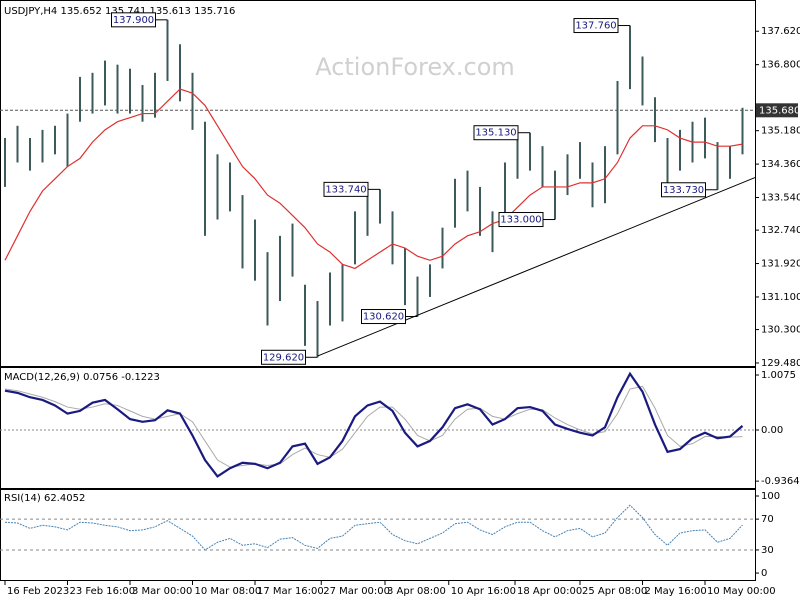 The image size is (800, 600). What do you see at coordinates (103, 591) in the screenshot?
I see `x-tick-label: 23 Feb 16:00` at bounding box center [103, 591].